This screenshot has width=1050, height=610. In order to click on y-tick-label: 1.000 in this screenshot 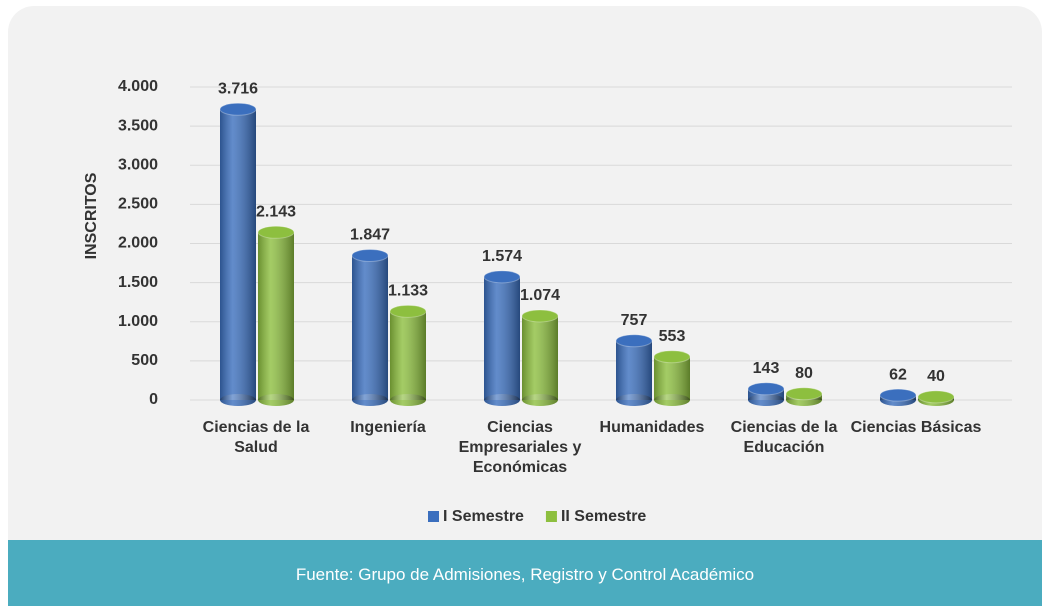, I will do `click(138, 321)`.